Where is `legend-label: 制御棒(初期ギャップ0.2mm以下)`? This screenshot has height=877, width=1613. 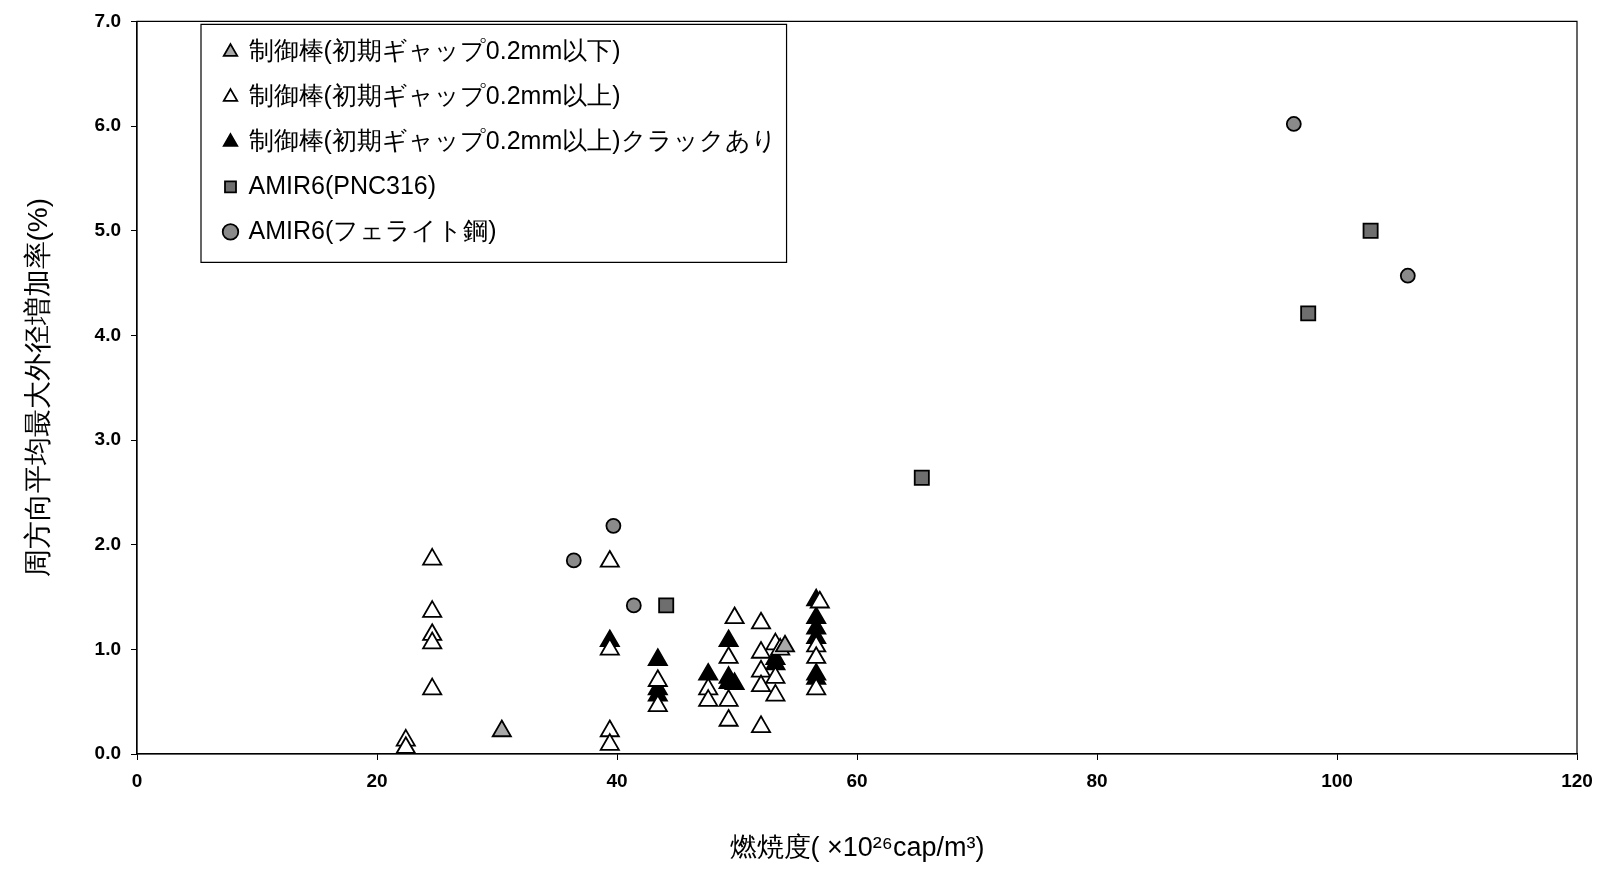
legend-label: 制御棒(初期ギャップ0.2mm以下) is located at coordinates (434, 49).